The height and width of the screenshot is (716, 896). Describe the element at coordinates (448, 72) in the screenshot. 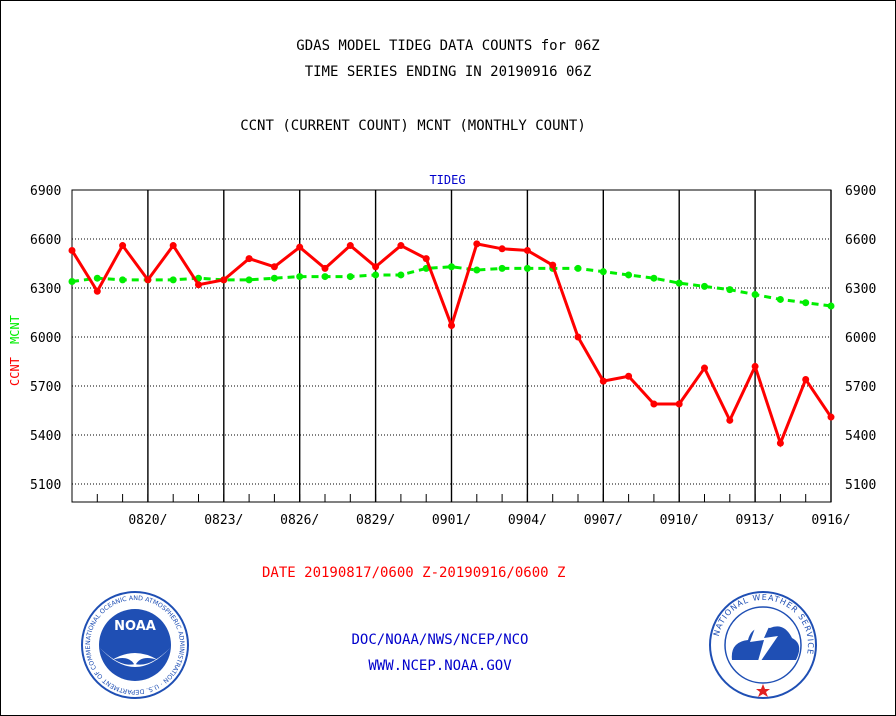

I see `chart-title-line2: TIME SERIES ENDING IN 20190916 06Z` at that location.